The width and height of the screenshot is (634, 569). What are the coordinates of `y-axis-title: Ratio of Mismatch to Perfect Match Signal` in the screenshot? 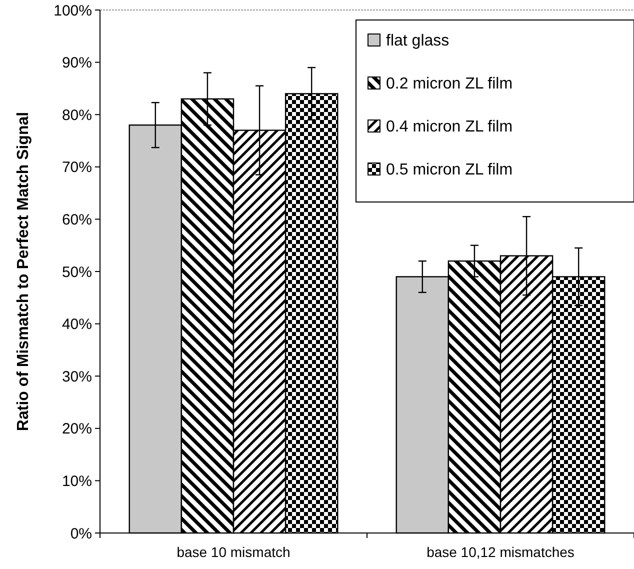 It's located at (23, 272).